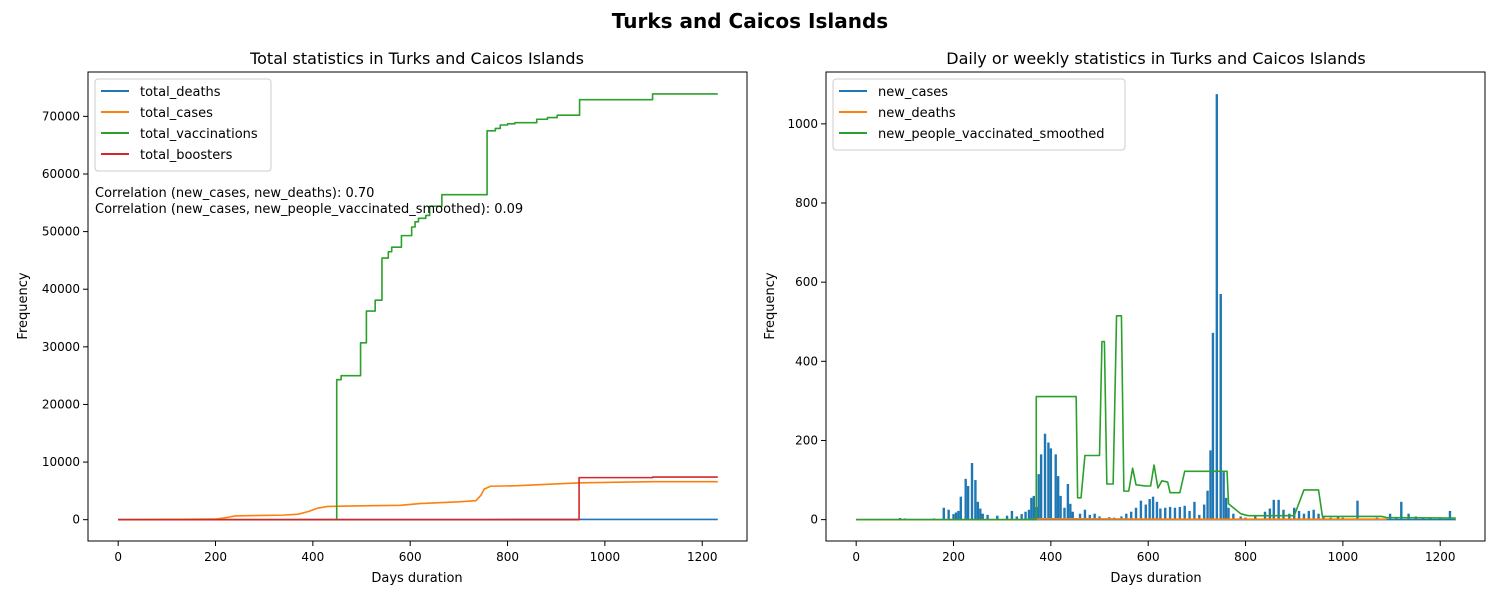 This screenshot has height=604, width=1500. I want to click on right-legend-label-new-people-vaccinated-smoothed: new_people_vaccinated_smoothed, so click(991, 134).